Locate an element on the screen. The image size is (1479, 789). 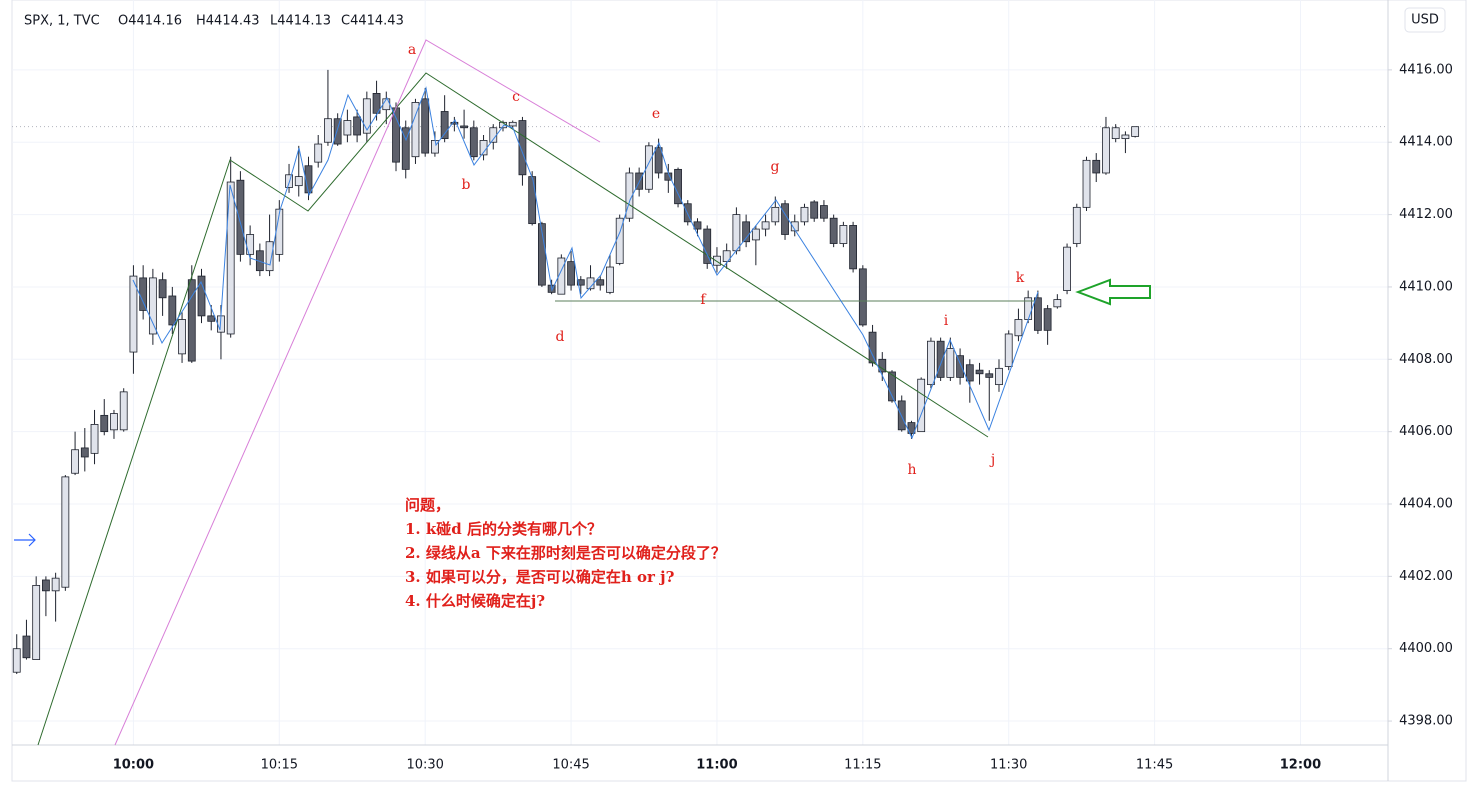
x-tick-label: 11:45 is located at coordinates (1154, 765).